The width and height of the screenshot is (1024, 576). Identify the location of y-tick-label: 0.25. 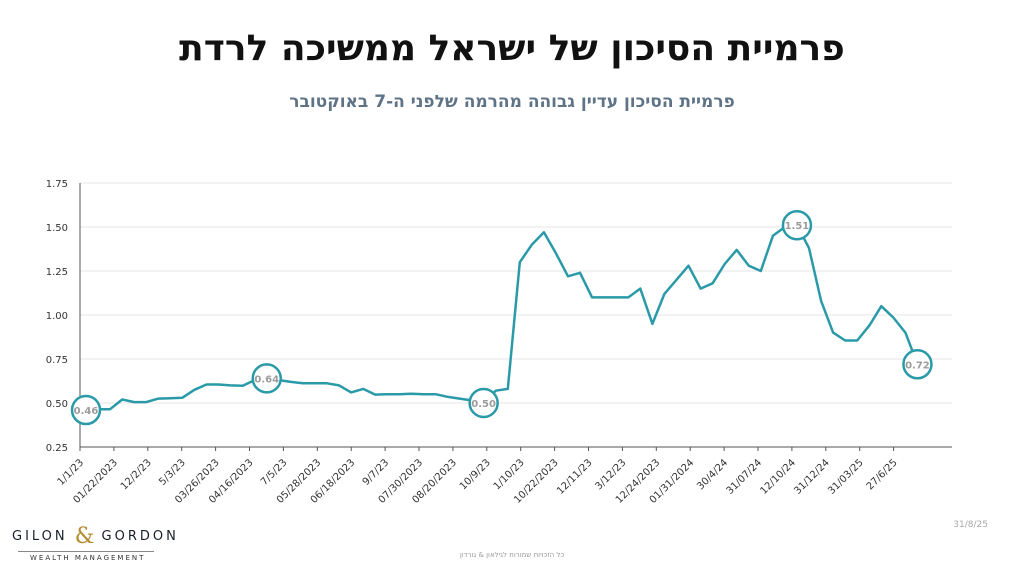
(57, 448).